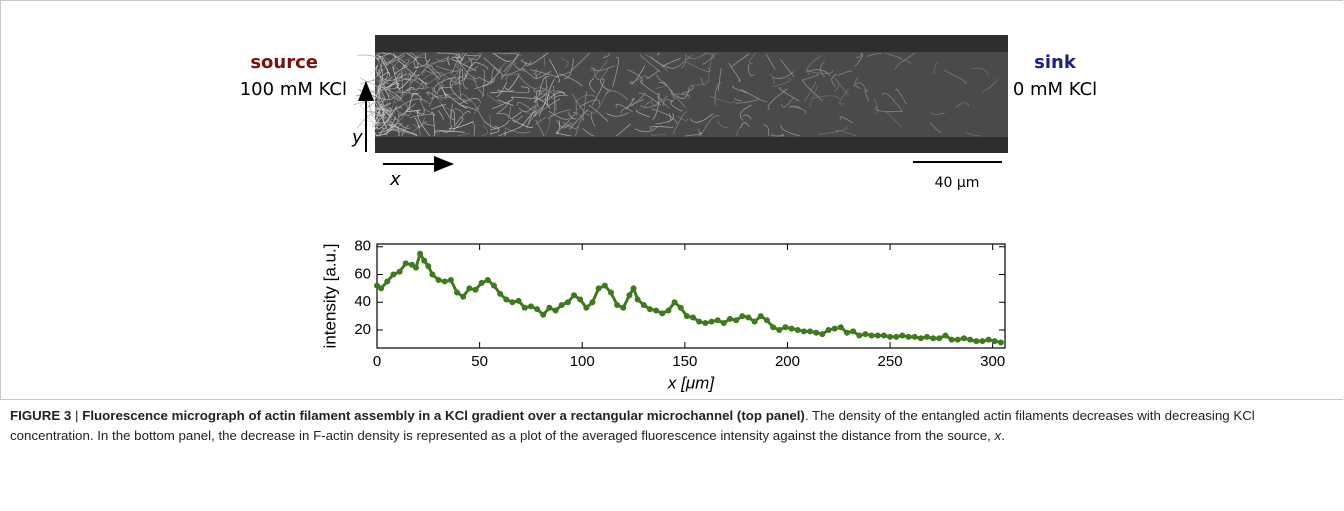 The width and height of the screenshot is (1344, 511). What do you see at coordinates (41, 415) in the screenshot?
I see `caption-label: FIGURE 3` at bounding box center [41, 415].